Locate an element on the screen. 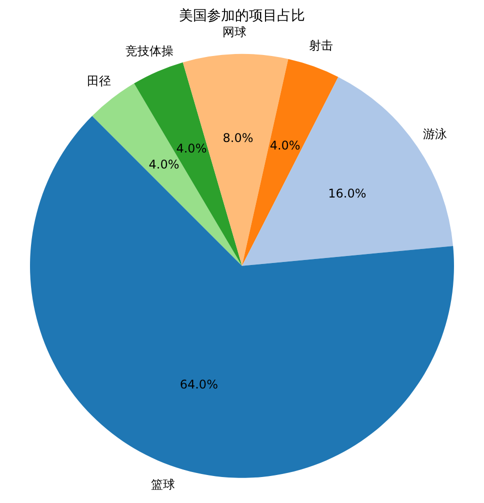  slice-label: 射击 is located at coordinates (320, 45).